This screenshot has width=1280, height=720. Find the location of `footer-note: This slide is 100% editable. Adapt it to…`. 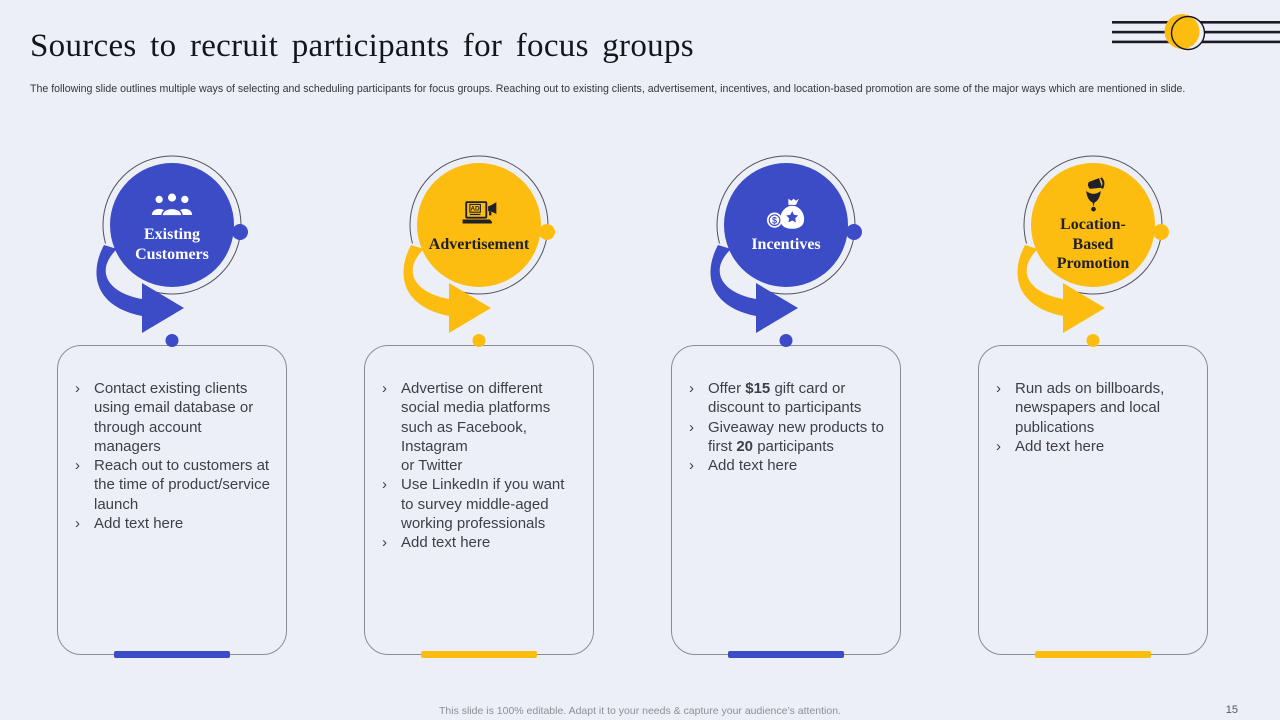

footer-note: This slide is 100% editable. Adapt it to… is located at coordinates (640, 711).